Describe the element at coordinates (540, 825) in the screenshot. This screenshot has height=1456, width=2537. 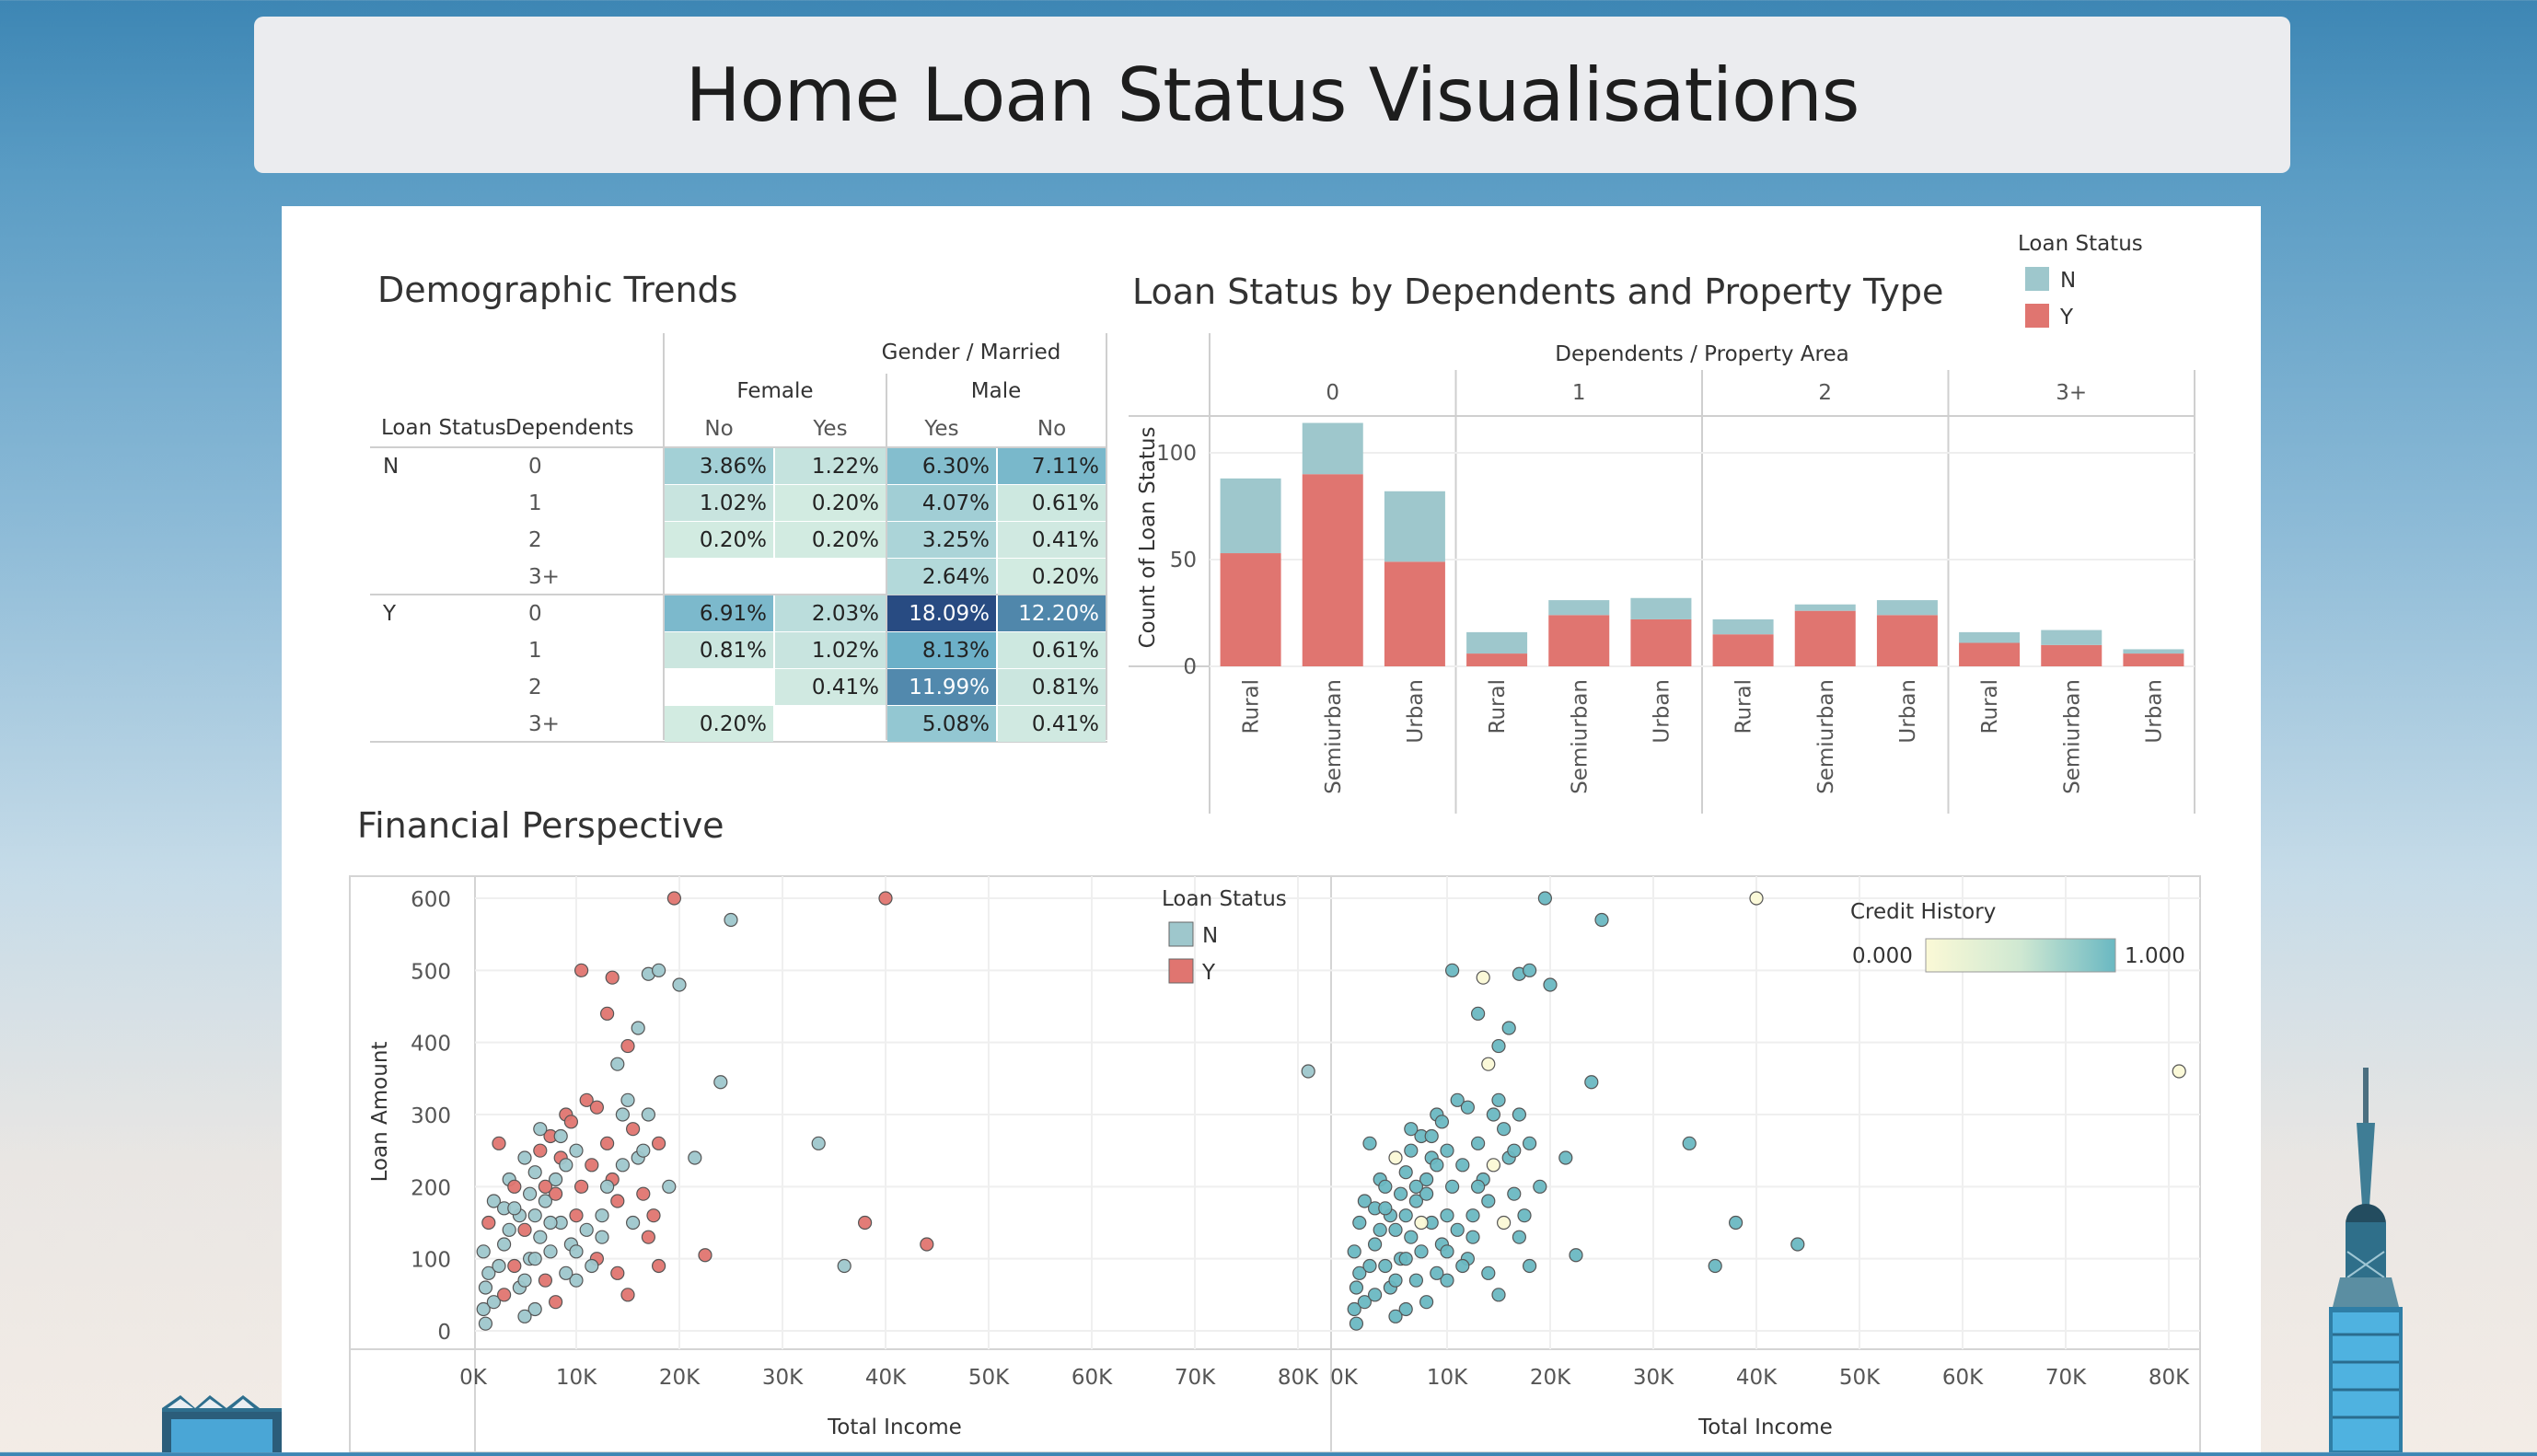
I see `financial-title: Financial Perspective` at that location.